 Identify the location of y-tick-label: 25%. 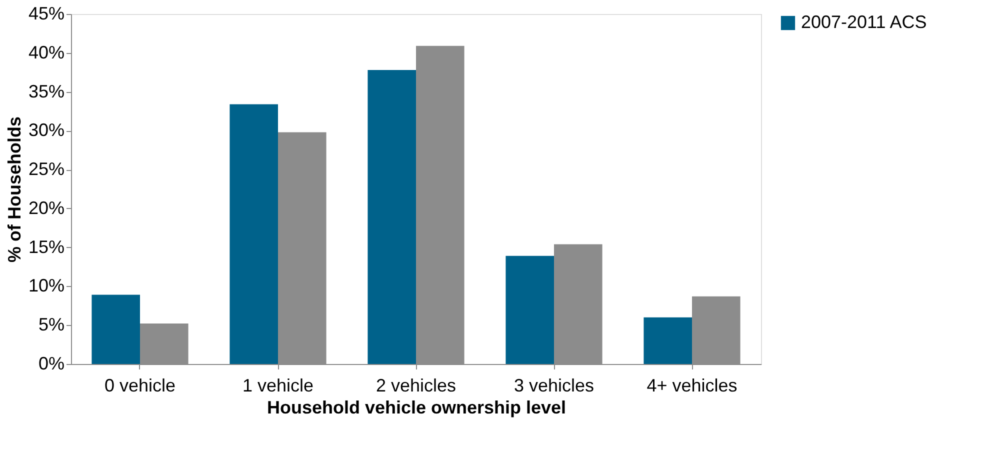
(46, 169).